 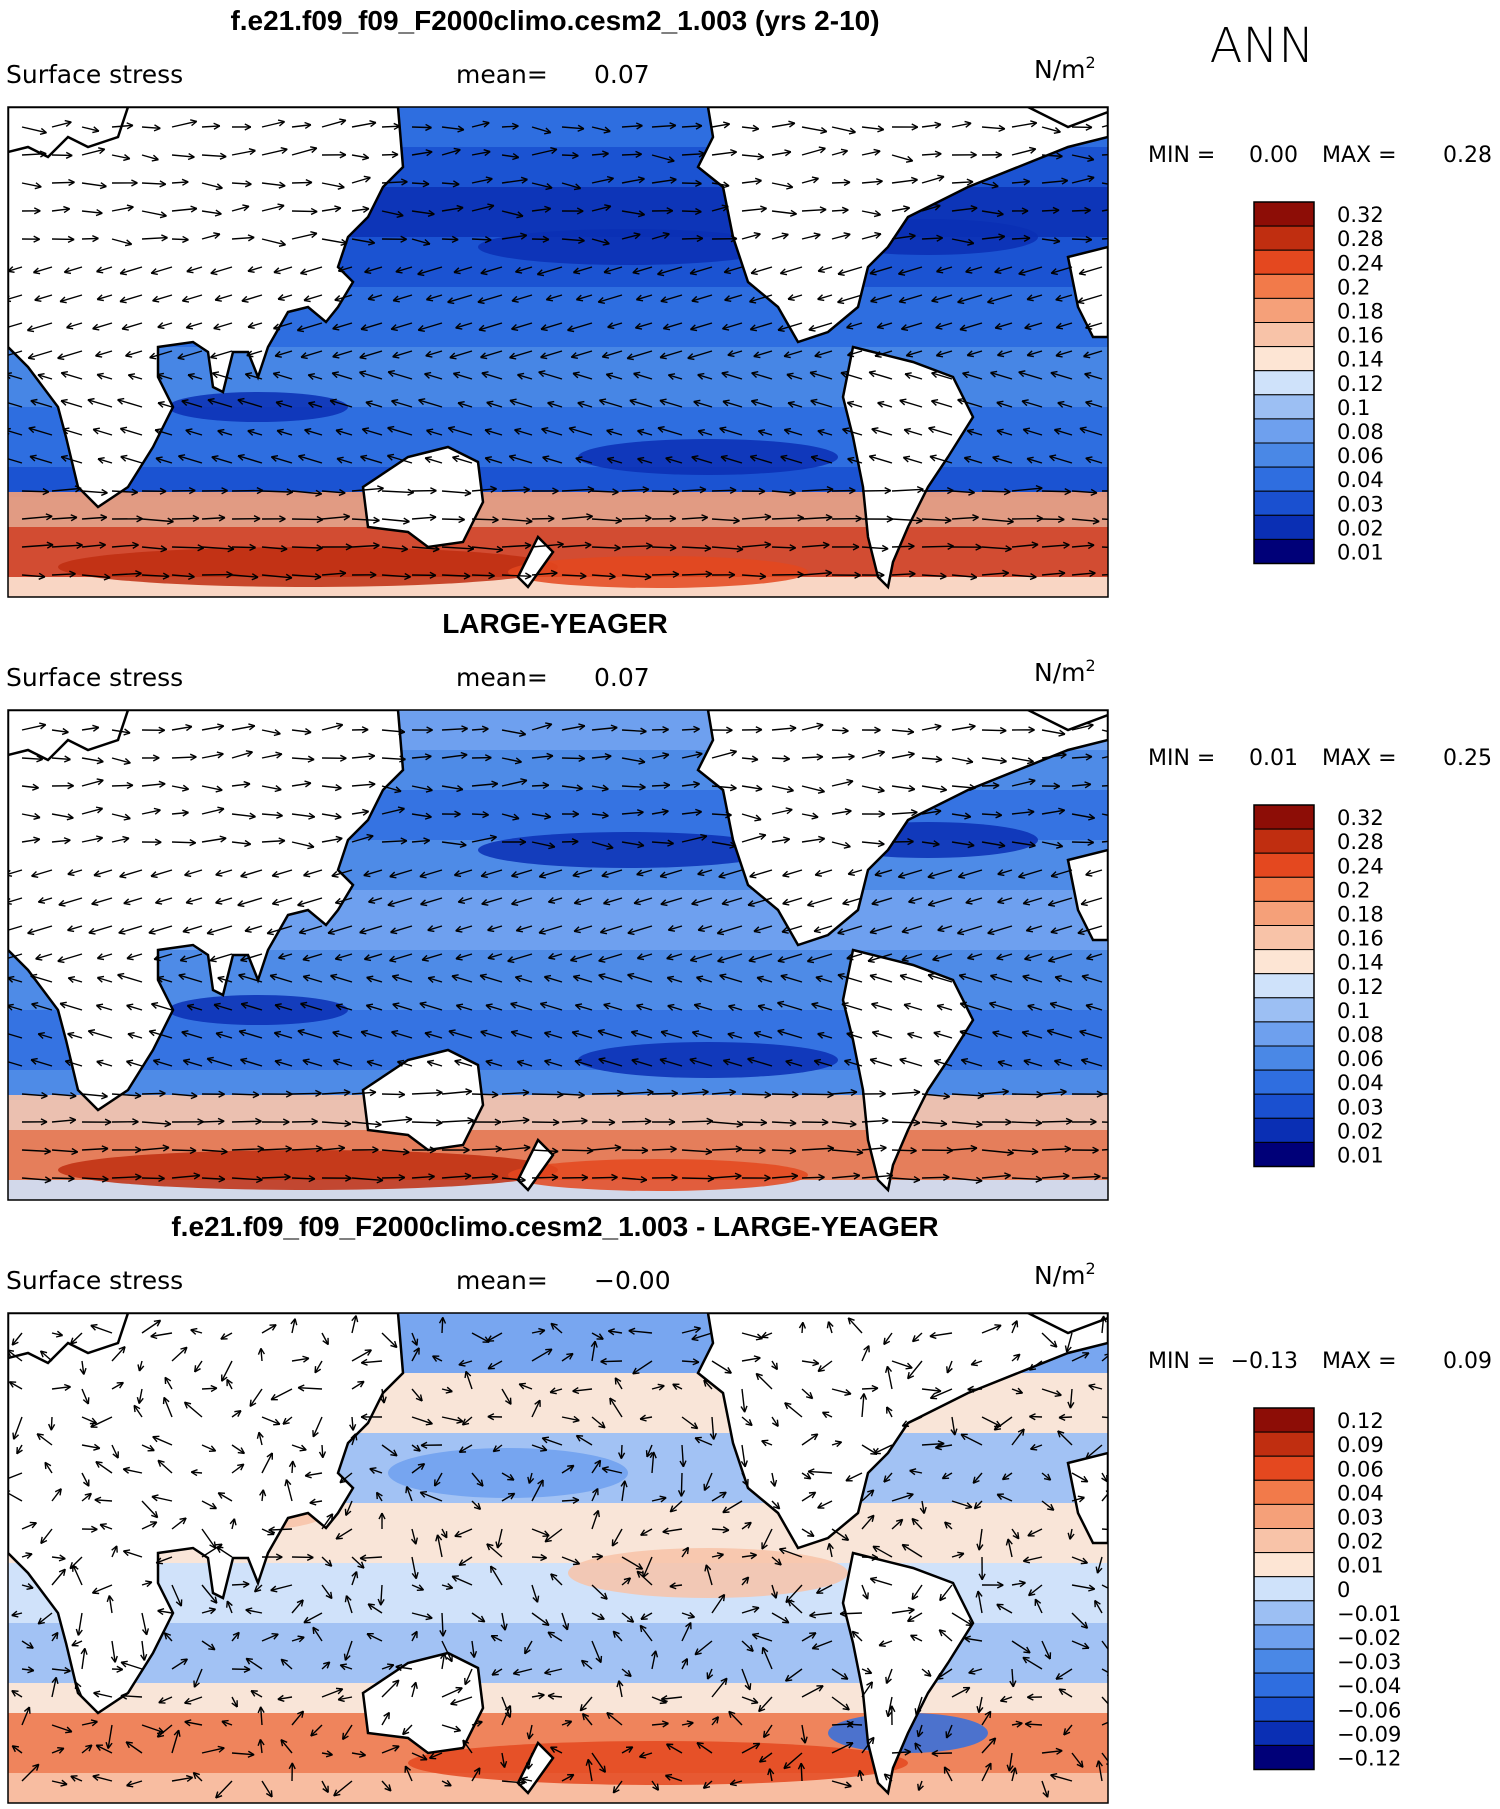 I want to click on colorbar-tick-label: −0.03, so click(x=1369, y=1662).